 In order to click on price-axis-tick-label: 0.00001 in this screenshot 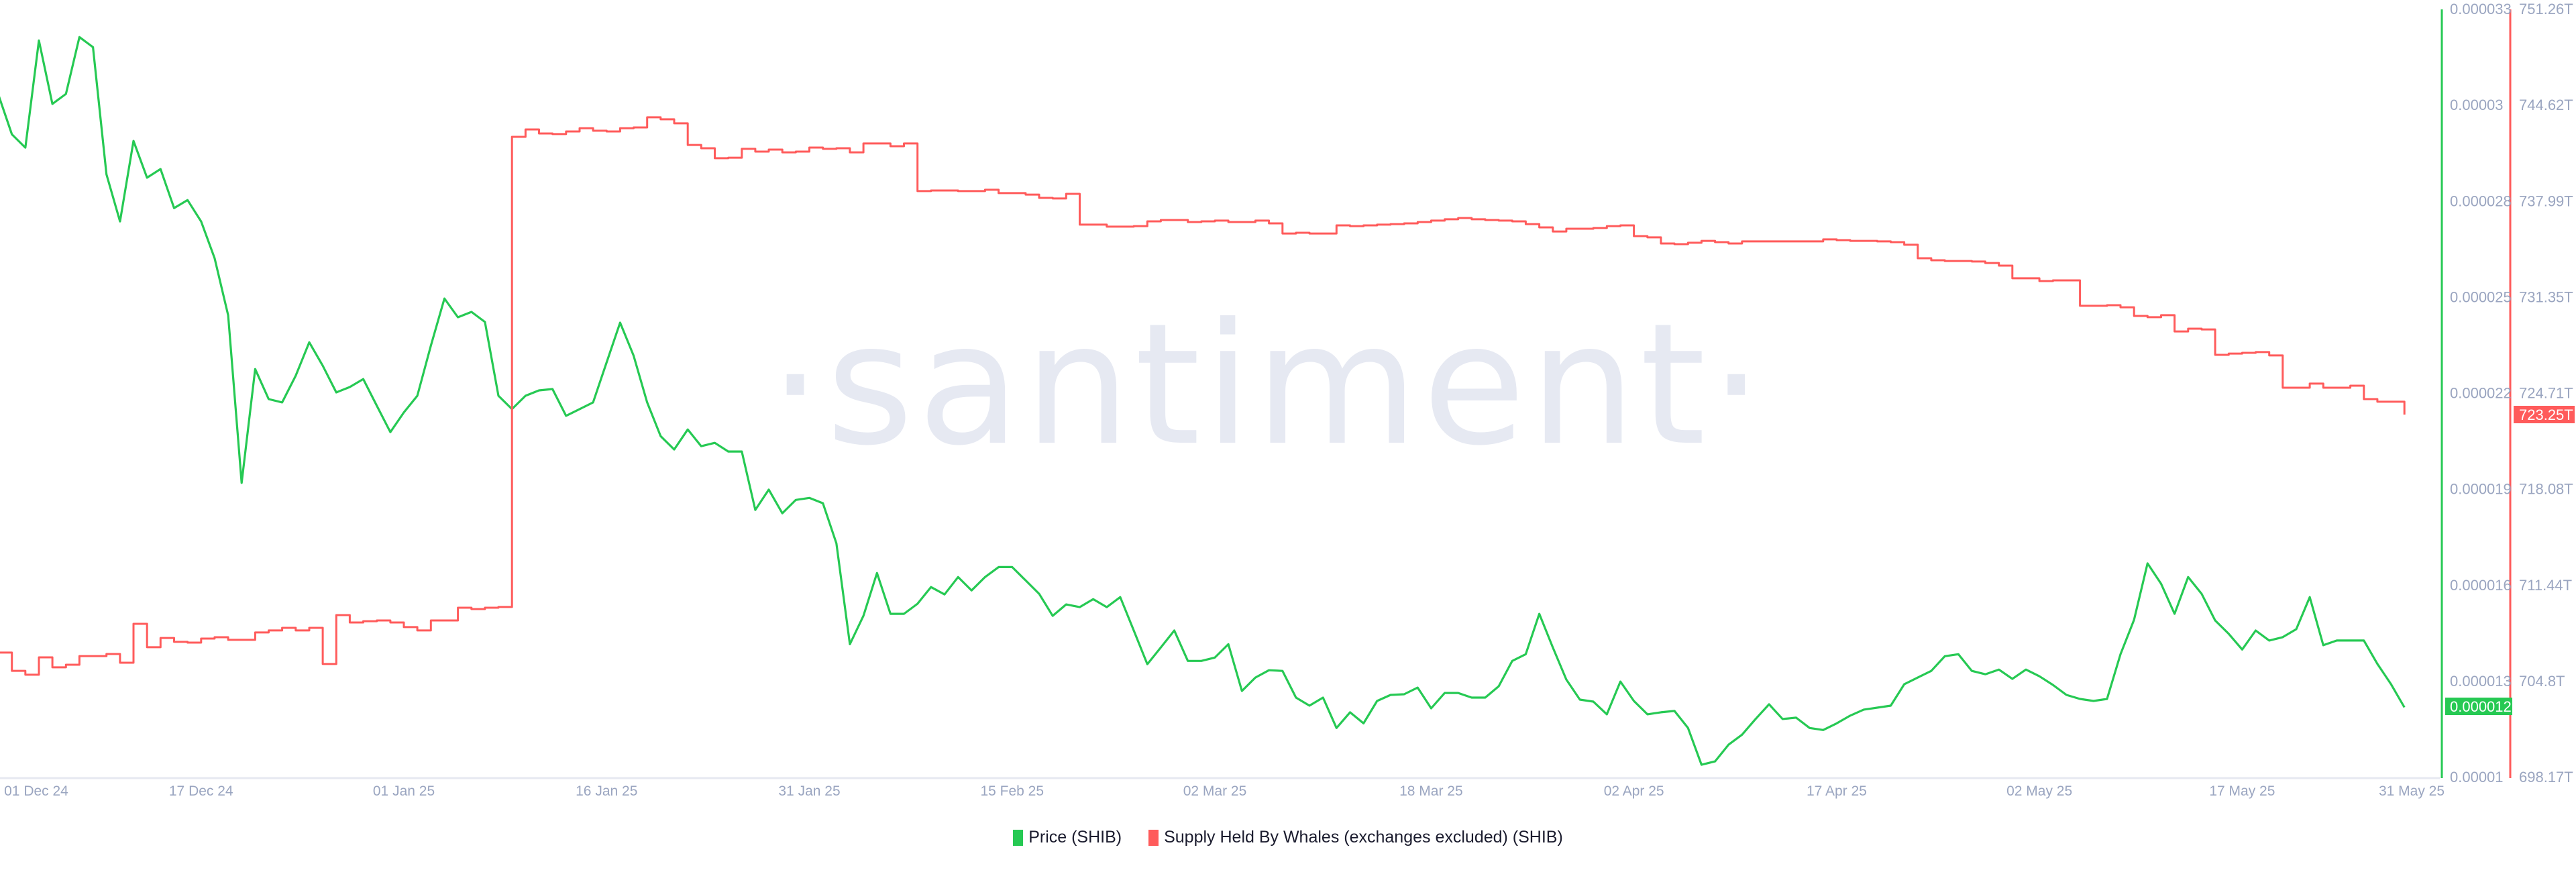, I will do `click(2477, 777)`.